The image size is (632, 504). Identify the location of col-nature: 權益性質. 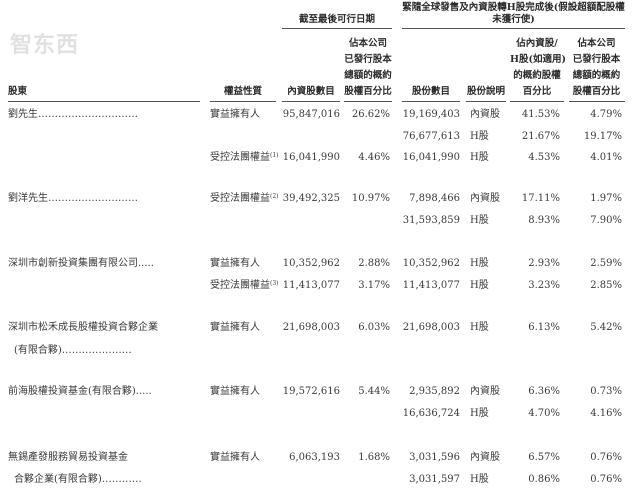
(242, 91).